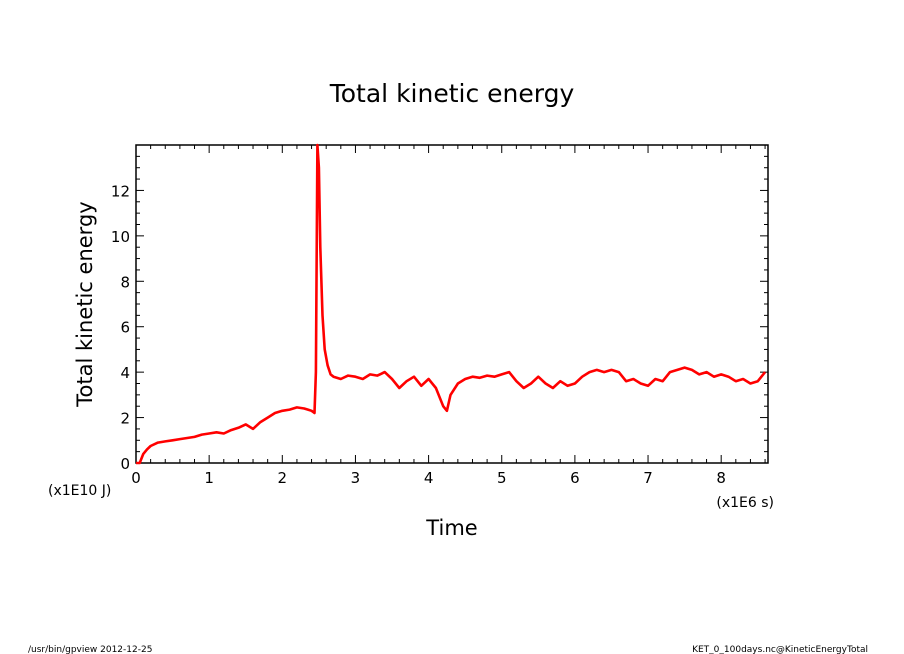  Describe the element at coordinates (745, 503) in the screenshot. I see `x-axis-unit: (x1E6 s)` at that location.